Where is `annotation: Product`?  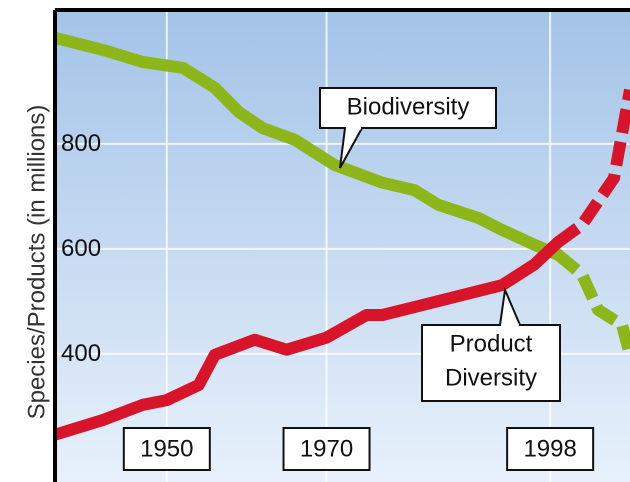 annotation: Product is located at coordinates (491, 343).